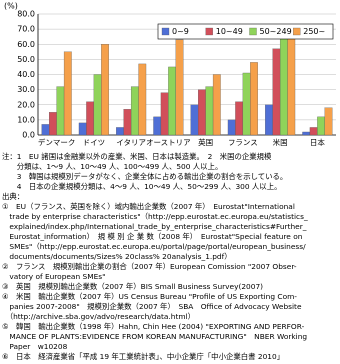  I want to click on note-line: 分類は、1～9 人、10～49 人、100～499 人、500 人以上。, so click(112, 166).